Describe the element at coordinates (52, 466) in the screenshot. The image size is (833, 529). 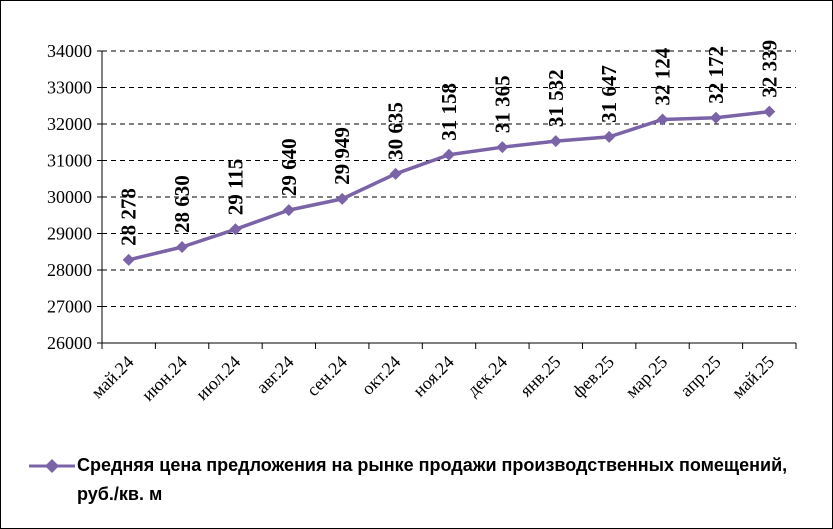
I see `legend-line-marker-icon` at that location.